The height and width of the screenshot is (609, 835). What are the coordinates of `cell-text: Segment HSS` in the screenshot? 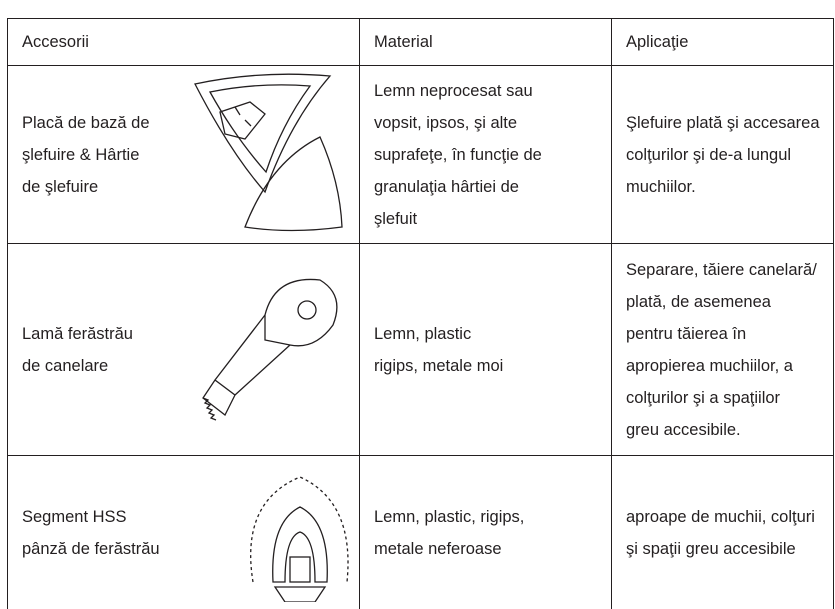 It's located at (74, 516).